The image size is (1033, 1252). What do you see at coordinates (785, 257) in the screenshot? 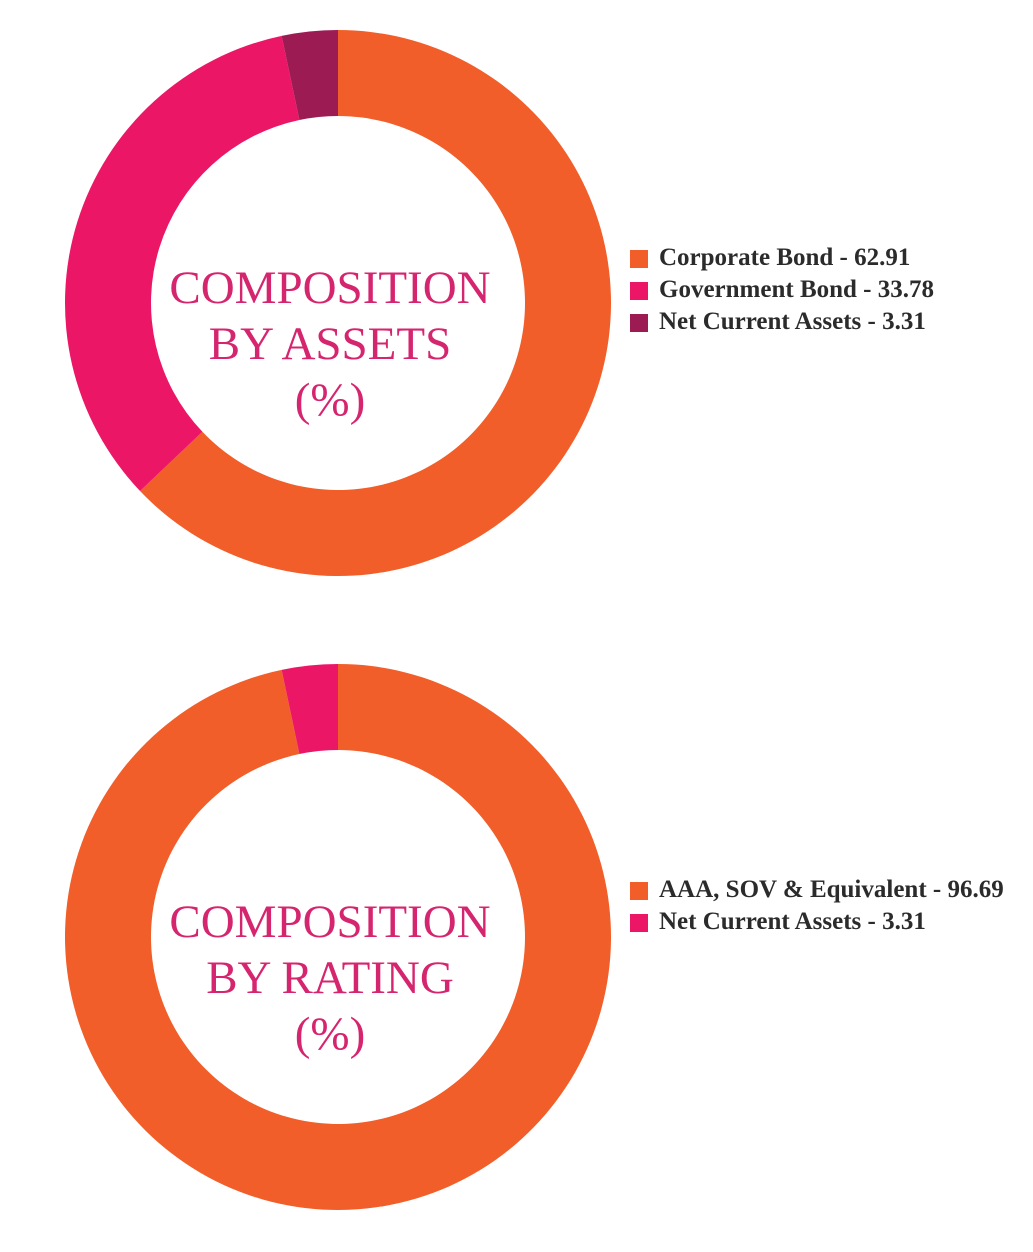
I see `legend-label-corporate-bond: Corporate Bond - 62.91` at bounding box center [785, 257].